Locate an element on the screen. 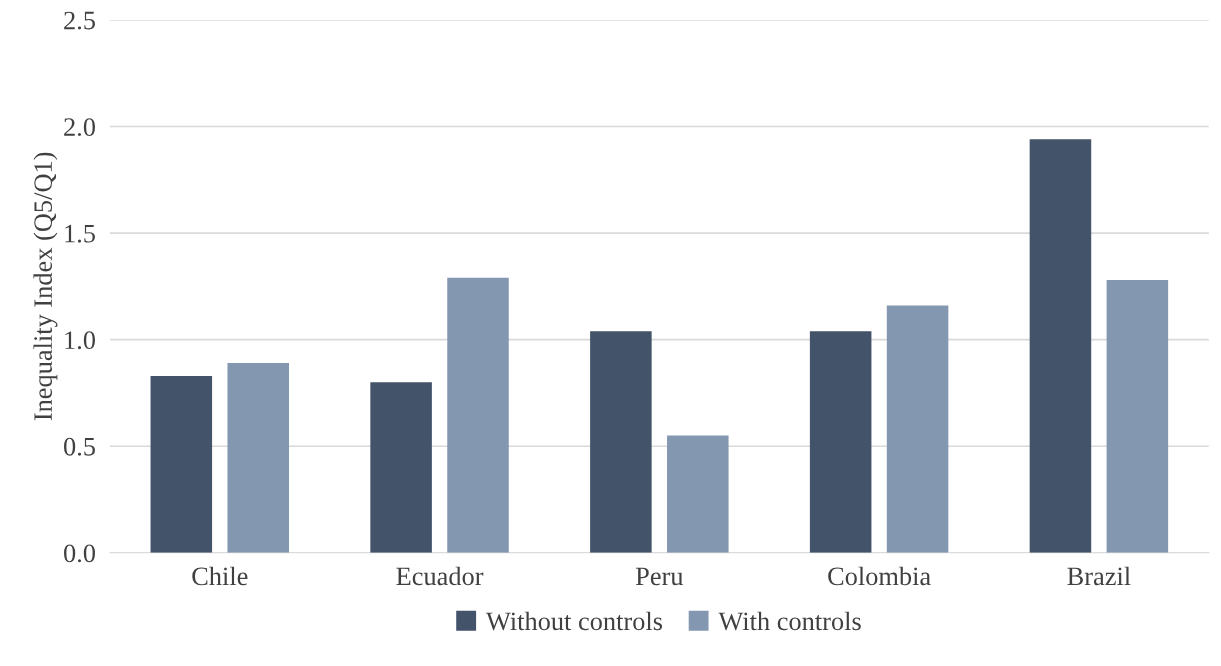 Image resolution: width=1221 pixels, height=666 pixels. y-tick-label: 0.0 is located at coordinates (79, 553).